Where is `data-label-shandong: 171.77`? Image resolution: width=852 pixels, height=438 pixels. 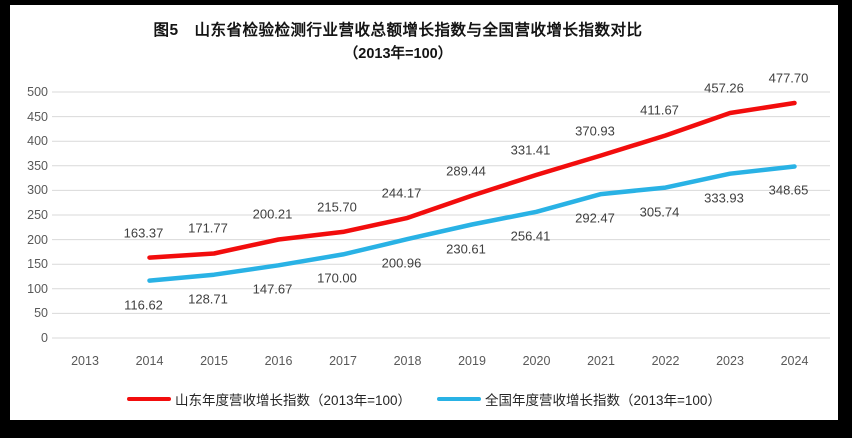
data-label-shandong: 171.77 is located at coordinates (208, 228).